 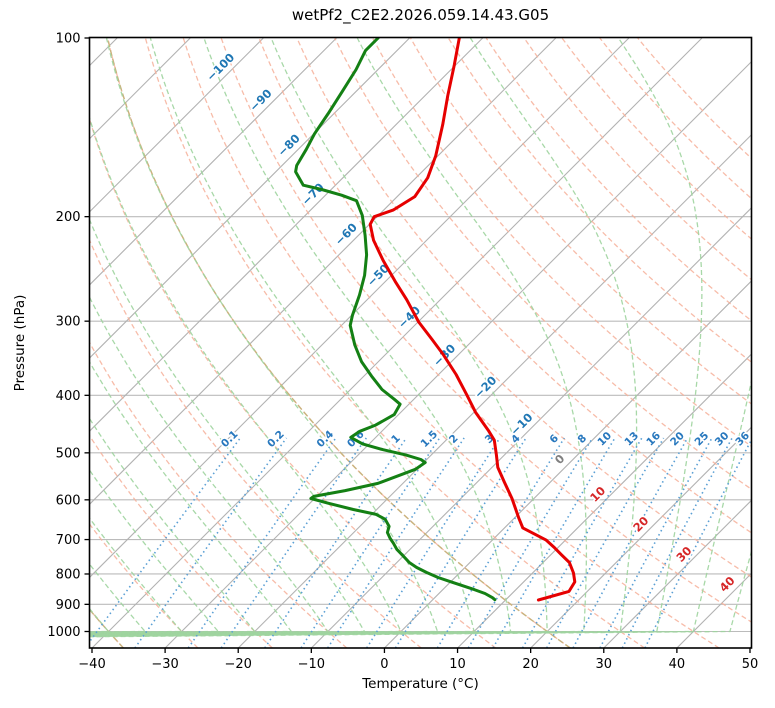 I want to click on svg-text: 200, so click(x=68, y=217).